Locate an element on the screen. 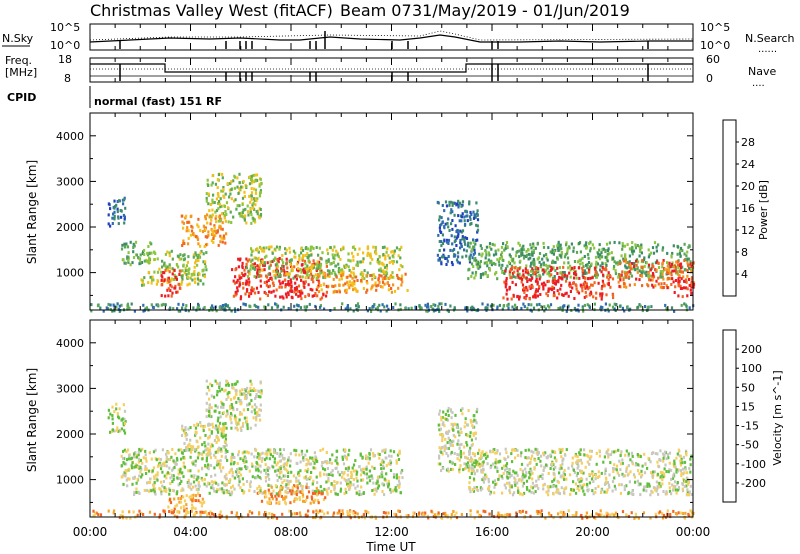 This screenshot has height=554, width=800. nave-label: Nave is located at coordinates (762, 71).